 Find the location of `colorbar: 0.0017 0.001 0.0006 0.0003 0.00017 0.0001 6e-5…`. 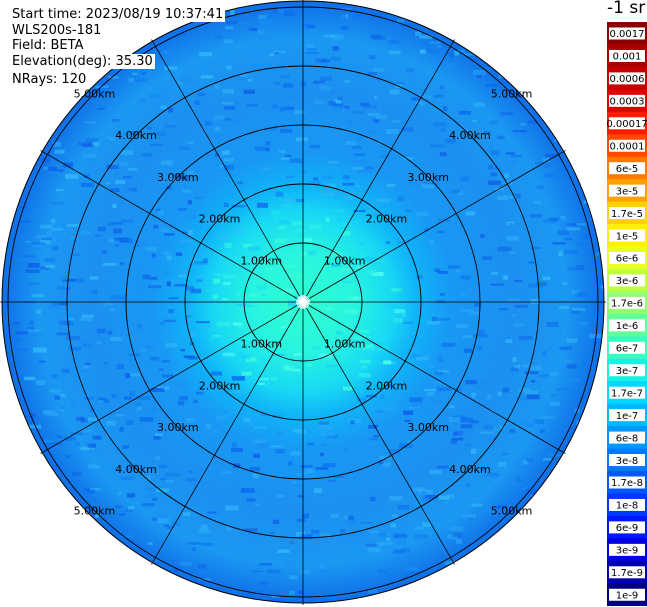

colorbar: 0.0017 0.001 0.0006 0.0003 0.00017 0.0001 6e-5… is located at coordinates (627, 314).